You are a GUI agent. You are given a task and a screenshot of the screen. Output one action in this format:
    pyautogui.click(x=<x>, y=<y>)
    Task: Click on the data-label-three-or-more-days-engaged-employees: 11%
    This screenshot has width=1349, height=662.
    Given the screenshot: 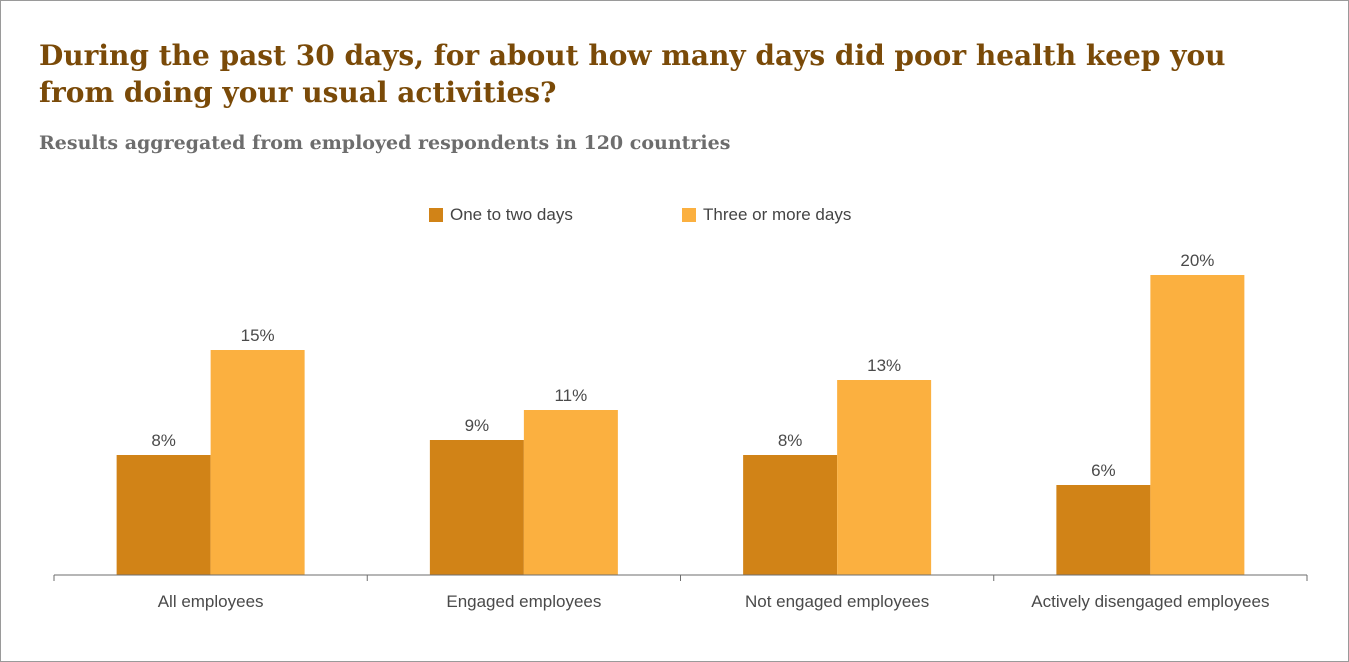 What is the action you would take?
    pyautogui.click(x=570, y=395)
    